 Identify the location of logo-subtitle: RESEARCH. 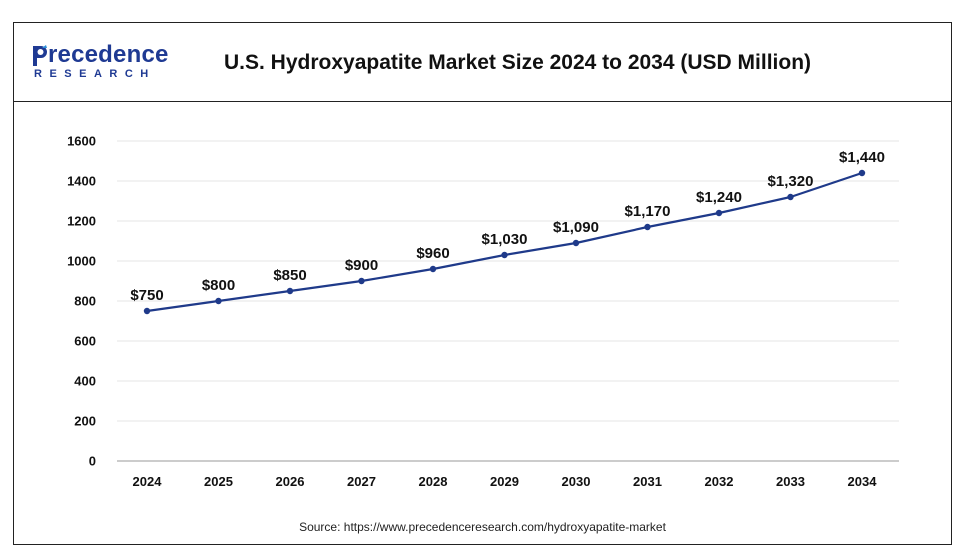
(95, 74).